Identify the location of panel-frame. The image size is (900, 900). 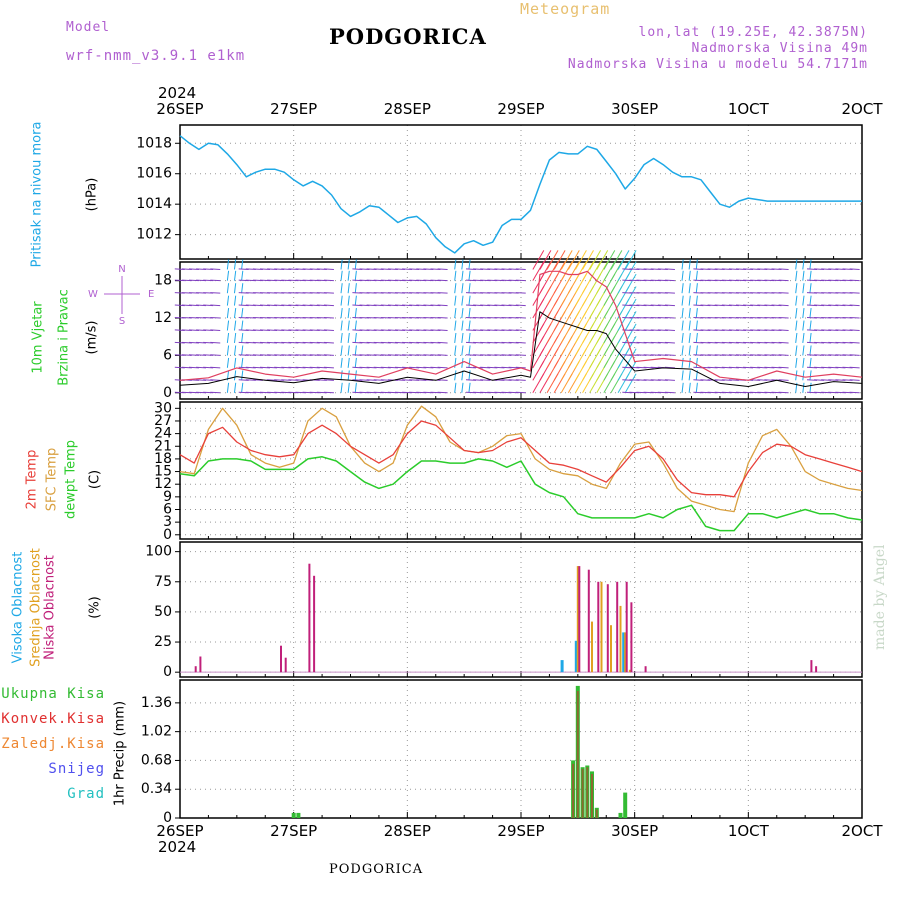
(521, 609).